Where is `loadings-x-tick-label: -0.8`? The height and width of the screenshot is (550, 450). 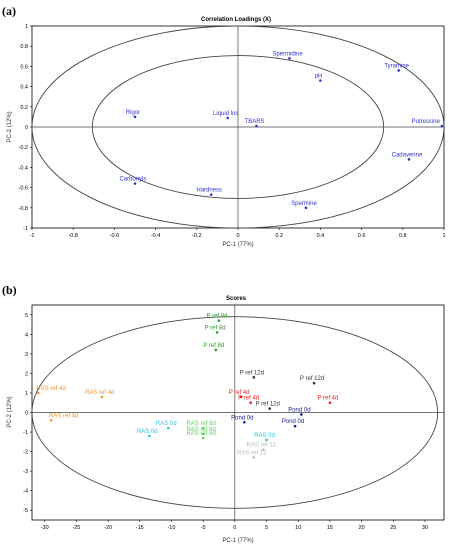 loadings-x-tick-label: -0.8 is located at coordinates (72, 236).